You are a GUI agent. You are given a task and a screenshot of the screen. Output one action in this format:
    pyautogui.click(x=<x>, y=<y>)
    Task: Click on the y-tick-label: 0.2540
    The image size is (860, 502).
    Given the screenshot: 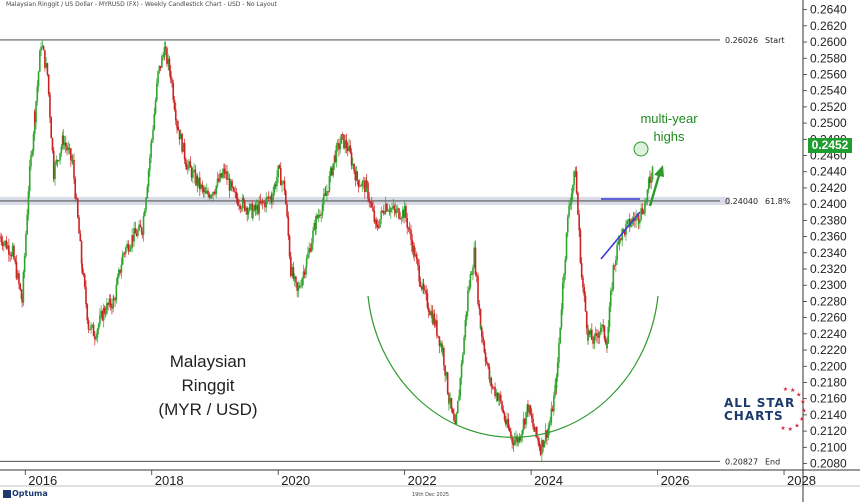 What is the action you would take?
    pyautogui.click(x=828, y=91)
    